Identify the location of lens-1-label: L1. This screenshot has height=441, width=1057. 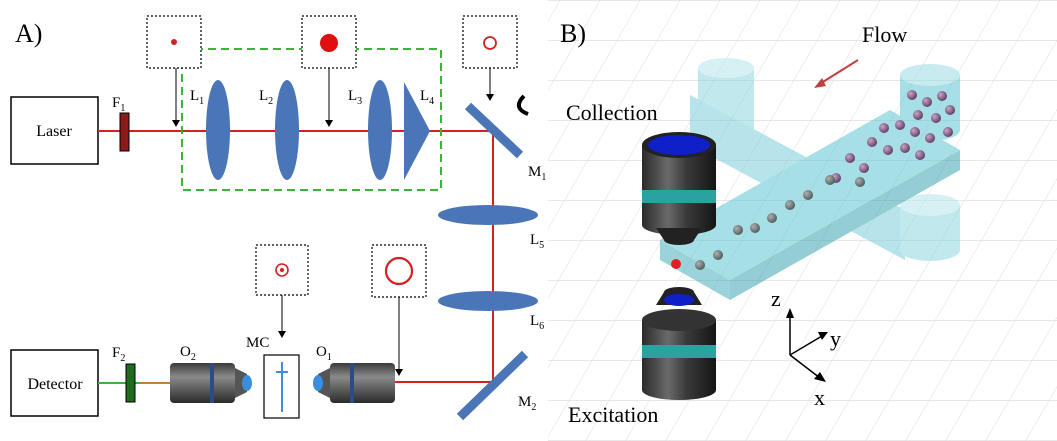
(197, 97).